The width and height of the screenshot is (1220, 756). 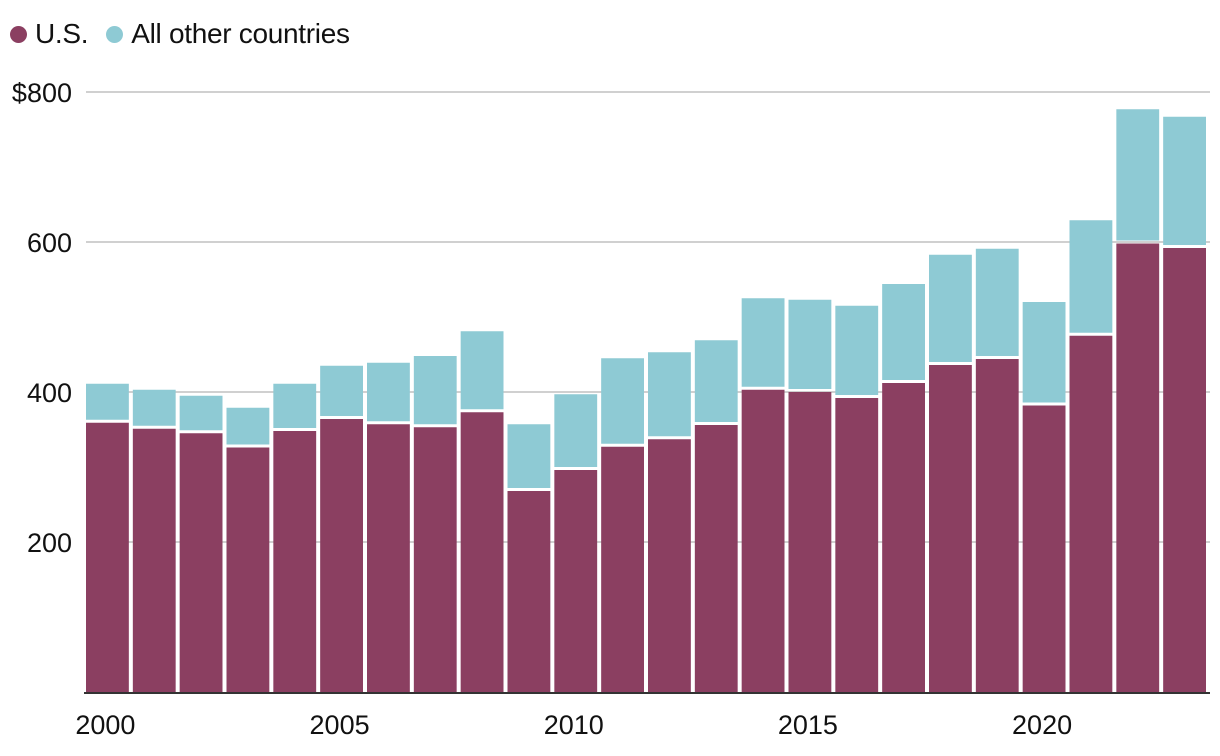 I want to click on bar-us-2003, so click(x=248, y=569).